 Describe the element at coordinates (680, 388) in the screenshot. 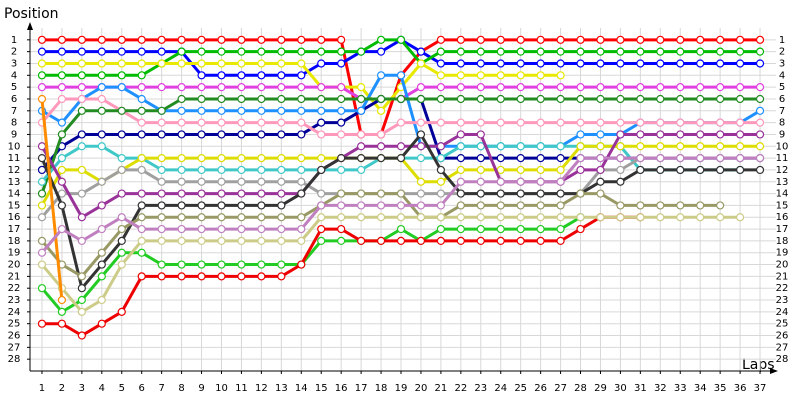

I see `x-tick-label: 33` at that location.